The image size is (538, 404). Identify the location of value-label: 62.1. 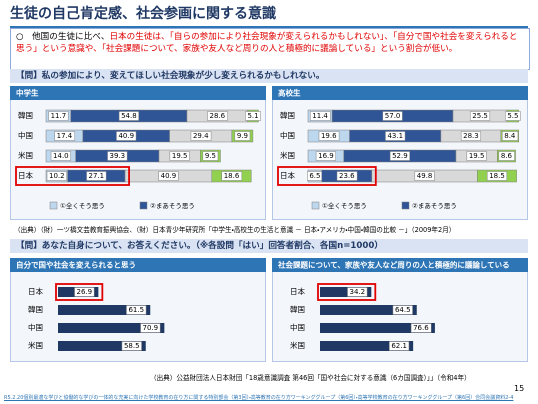
(399, 346).